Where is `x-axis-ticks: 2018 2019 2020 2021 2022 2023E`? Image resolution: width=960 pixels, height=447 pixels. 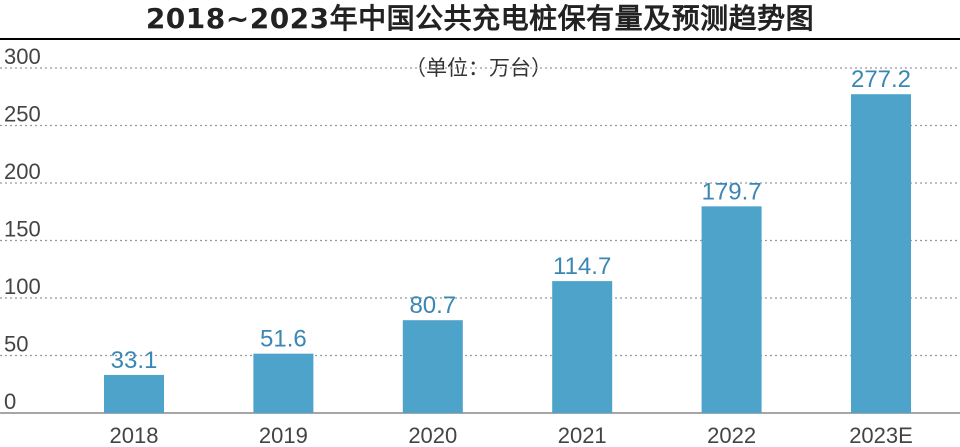
x-axis-ticks: 2018 2019 2020 2021 2022 2023E is located at coordinates (511, 435).